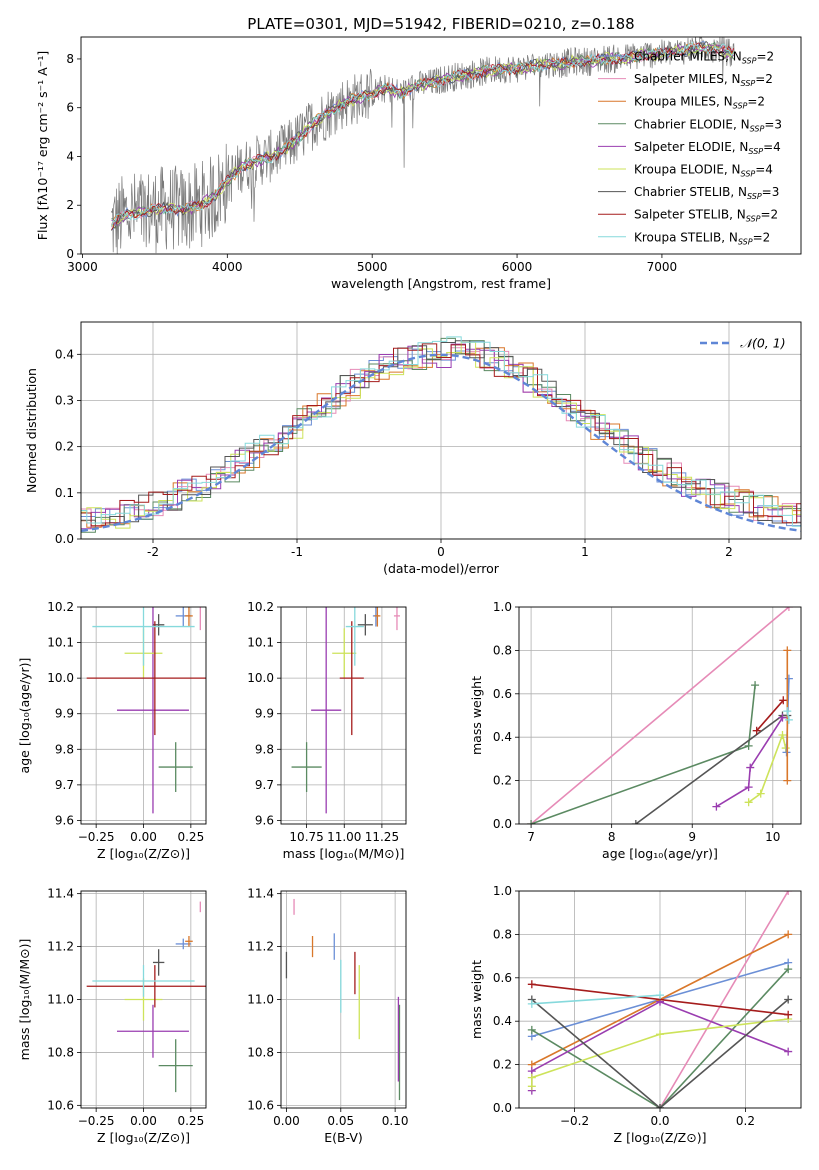  I want to click on y-tick-label: 10.6, so click(260, 1105).